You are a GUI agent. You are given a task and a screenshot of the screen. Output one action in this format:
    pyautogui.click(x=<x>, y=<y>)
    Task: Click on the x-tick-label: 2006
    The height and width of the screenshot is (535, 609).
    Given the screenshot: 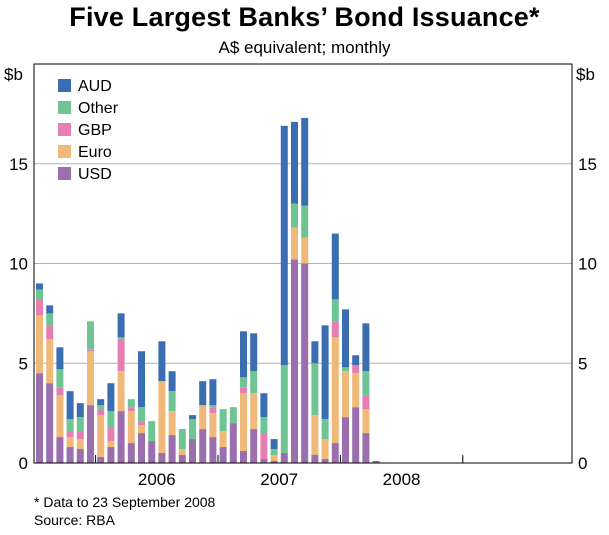 What is the action you would take?
    pyautogui.click(x=157, y=479)
    